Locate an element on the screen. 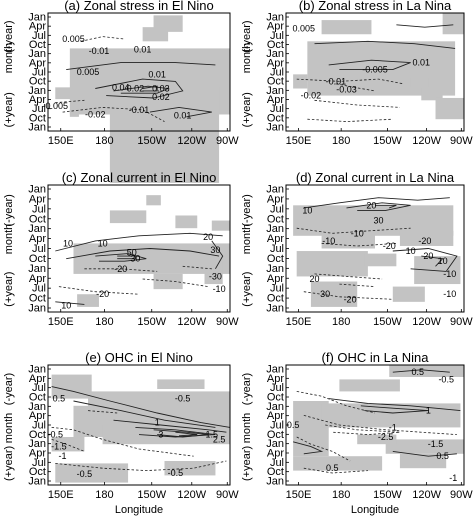  contour-label: -0.005 is located at coordinates (56, 106).